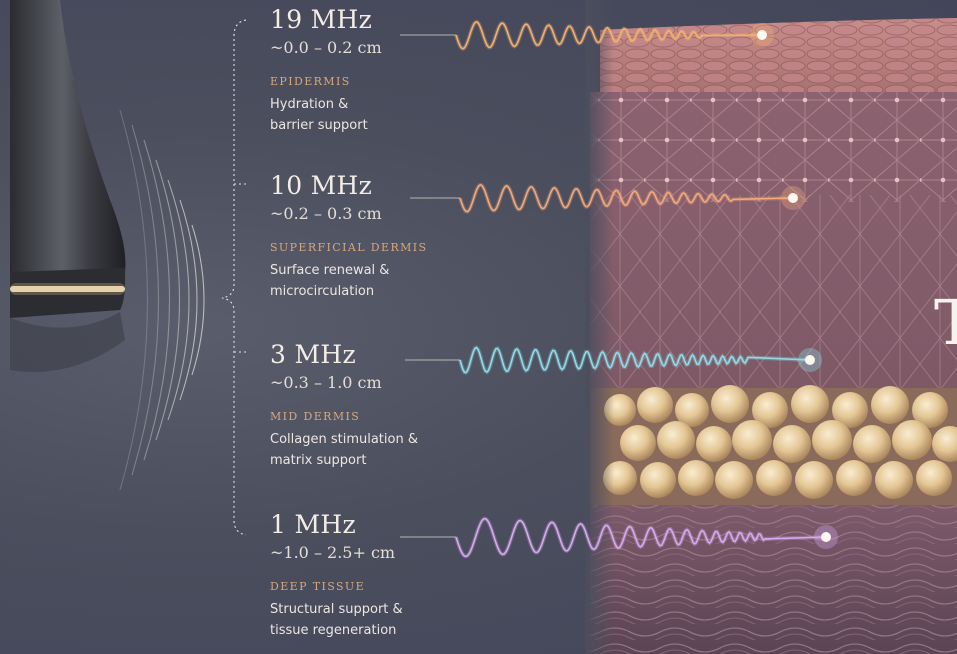 This screenshot has height=654, width=957. I want to click on layer-description: Hydration & barrier support, so click(380, 115).